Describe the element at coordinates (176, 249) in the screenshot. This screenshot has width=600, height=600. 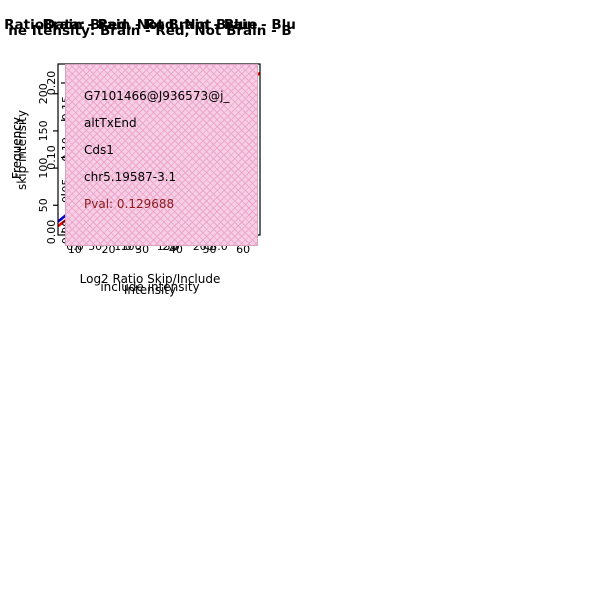
I see `svg-text: 40` at that location.